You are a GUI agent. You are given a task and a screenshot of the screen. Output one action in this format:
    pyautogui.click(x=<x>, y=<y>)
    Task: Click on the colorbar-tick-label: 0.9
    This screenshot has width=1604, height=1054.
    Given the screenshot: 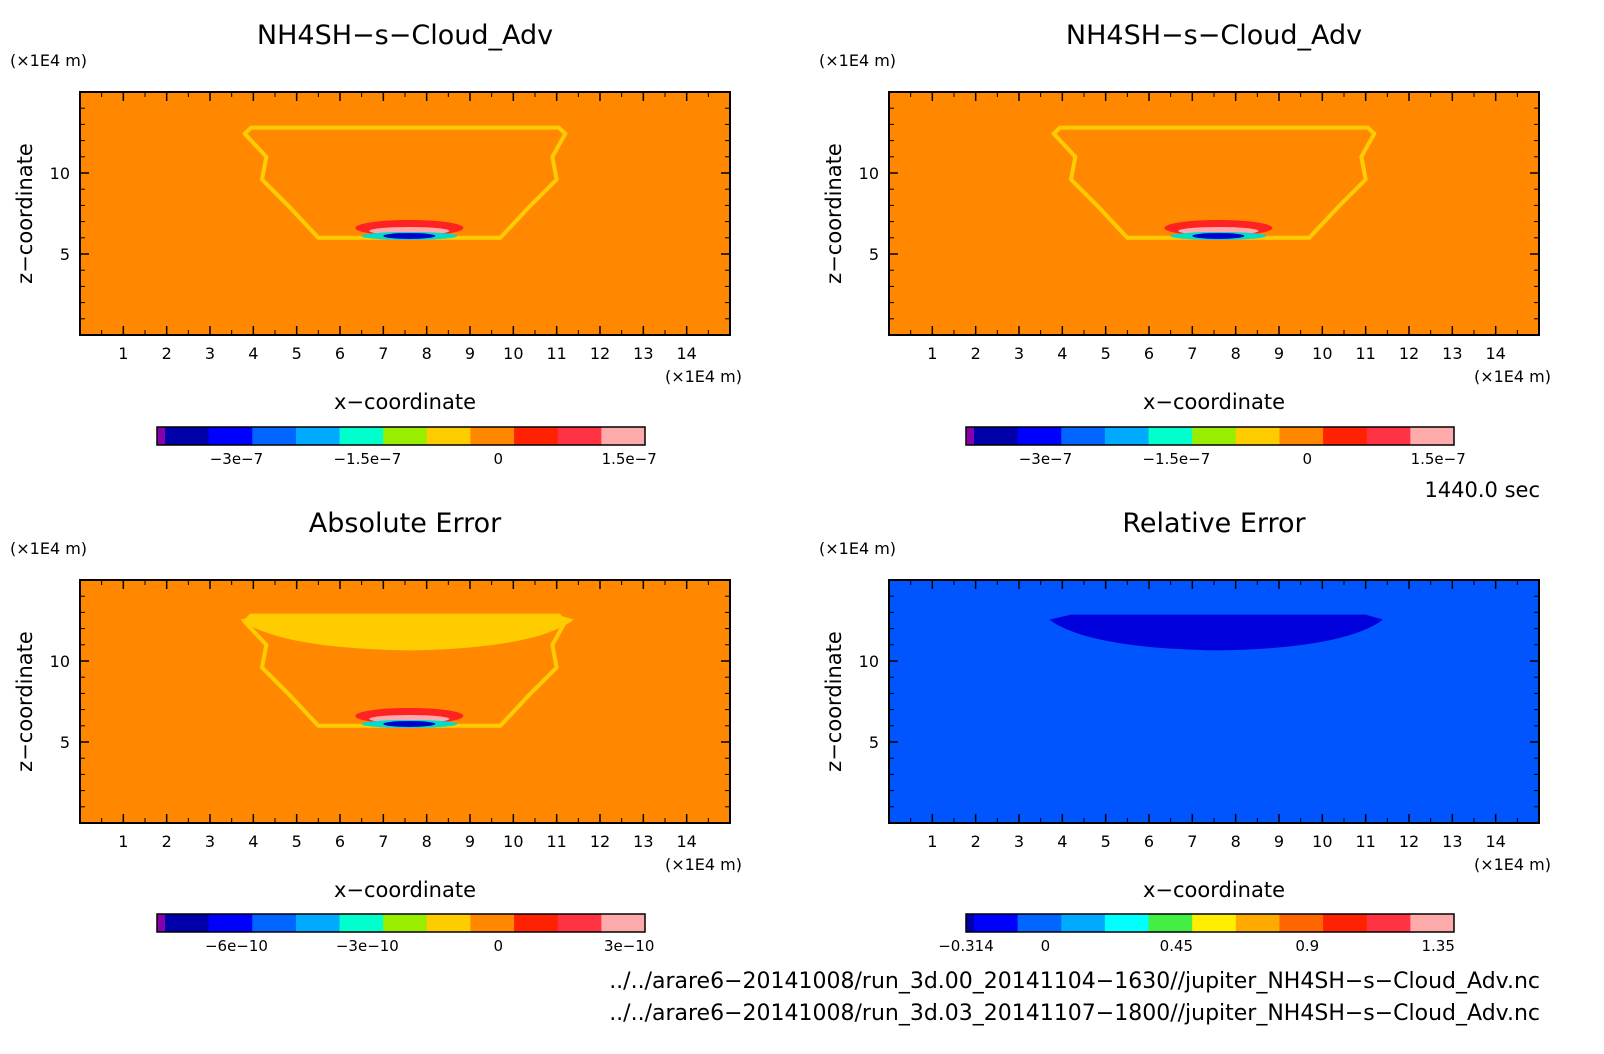 What is the action you would take?
    pyautogui.click(x=1307, y=946)
    